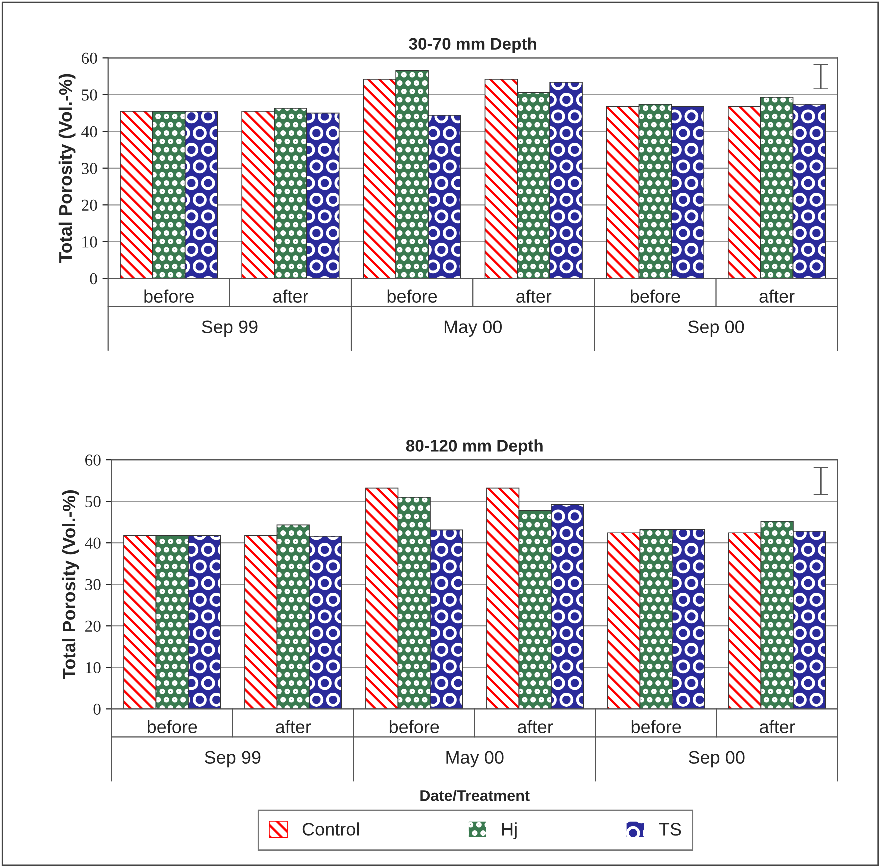 The image size is (881, 868). What do you see at coordinates (330, 829) in the screenshot?
I see `legend-label: Control` at bounding box center [330, 829].